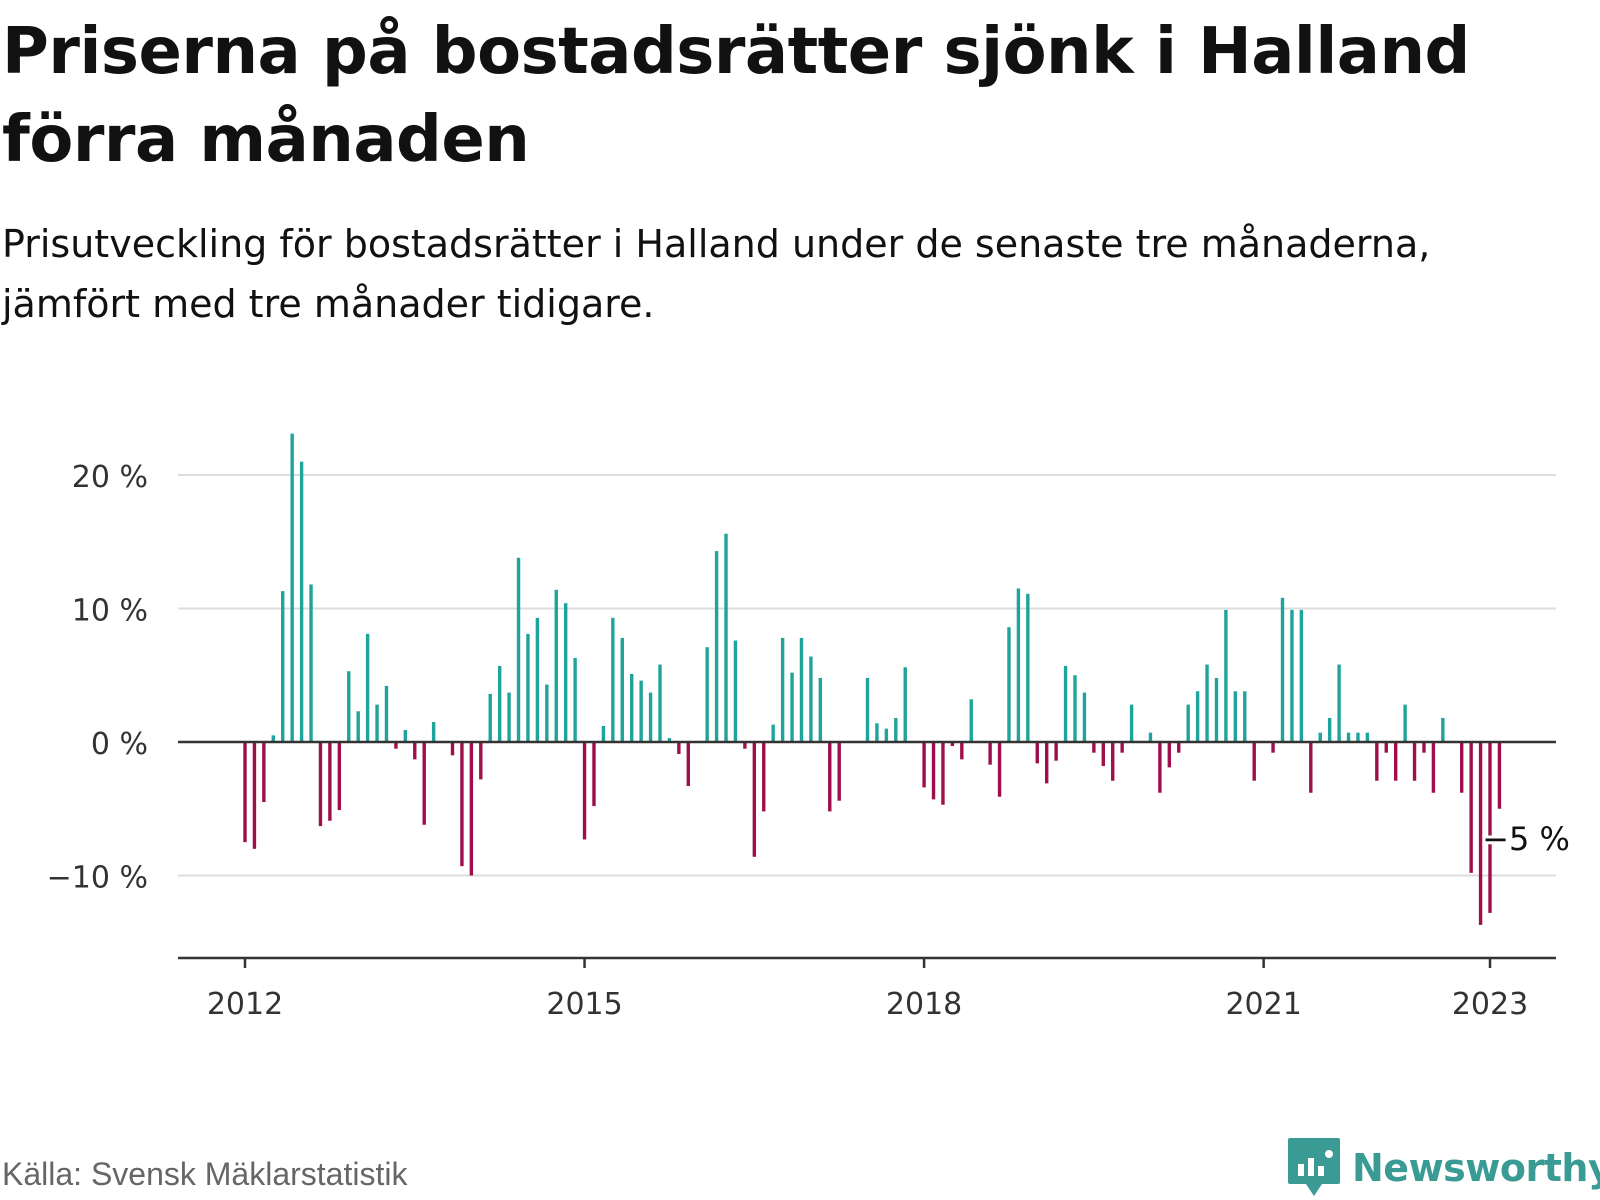  What do you see at coordinates (119, 744) in the screenshot?
I see `y-tick-label: 0 %` at bounding box center [119, 744].